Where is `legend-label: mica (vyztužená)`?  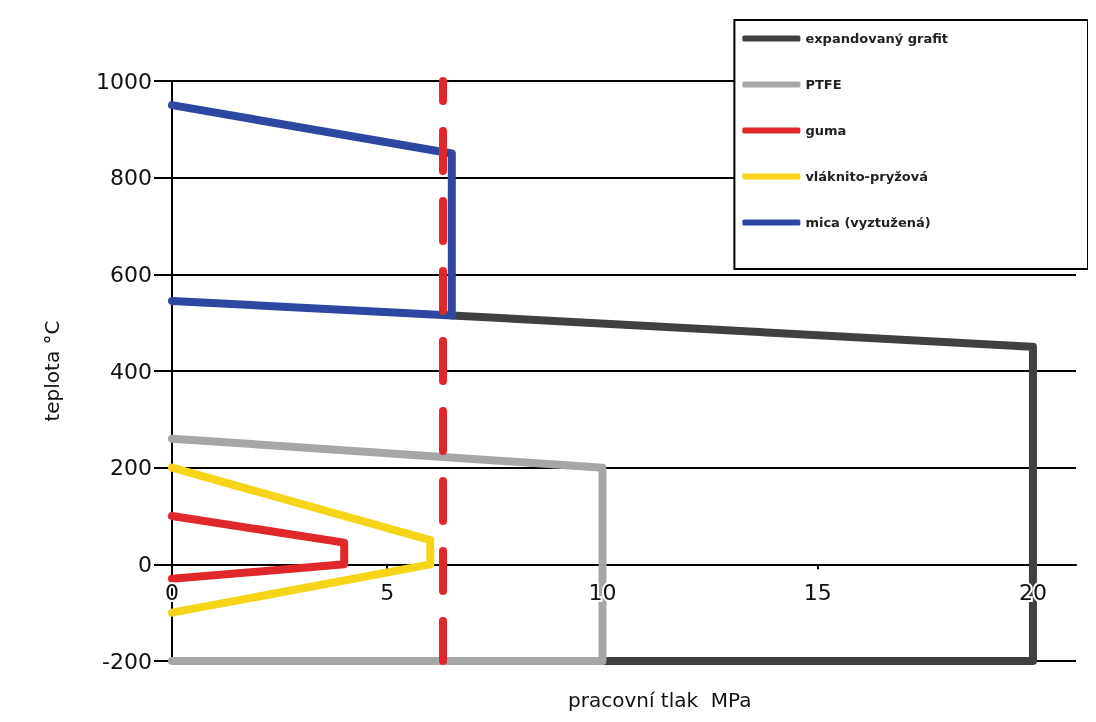
legend-label: mica (vyztužená) is located at coordinates (868, 222).